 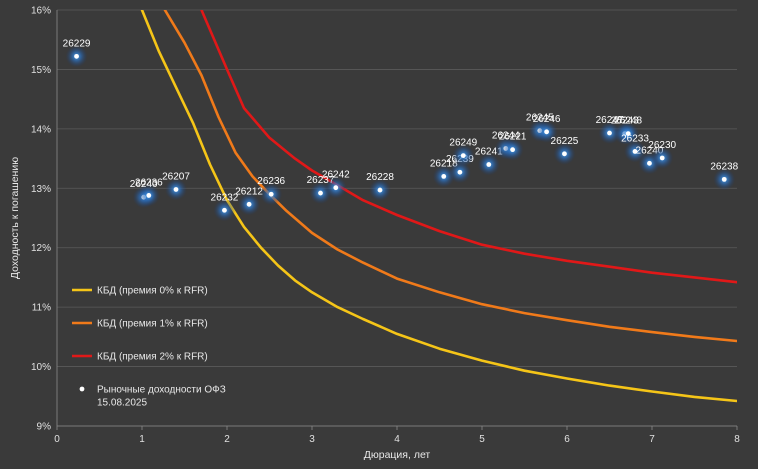 I want to click on bond-point: 26212, so click(x=249, y=201).